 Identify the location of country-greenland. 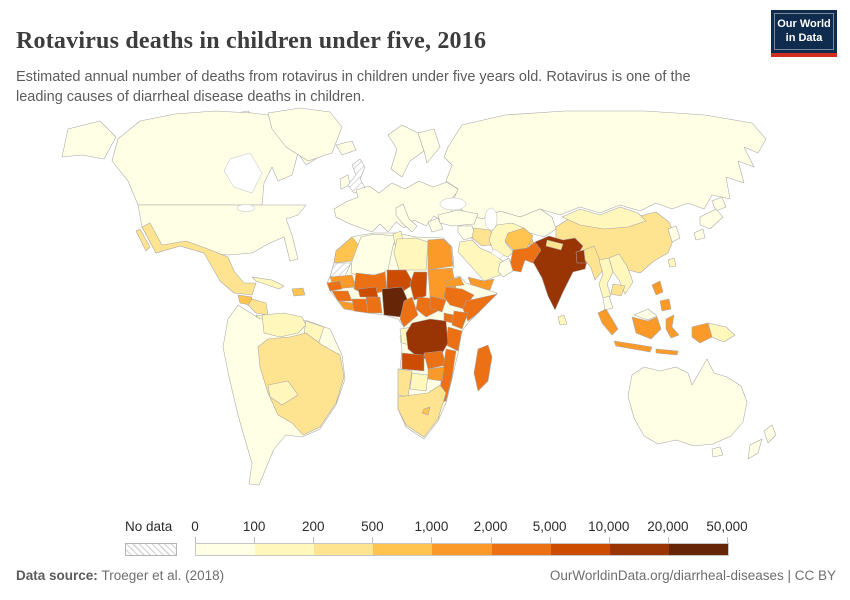
(305, 134).